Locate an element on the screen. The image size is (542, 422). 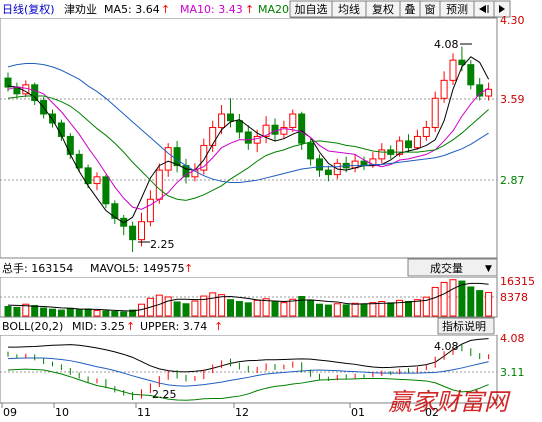
indicator-help-button is located at coordinates (466, 326).